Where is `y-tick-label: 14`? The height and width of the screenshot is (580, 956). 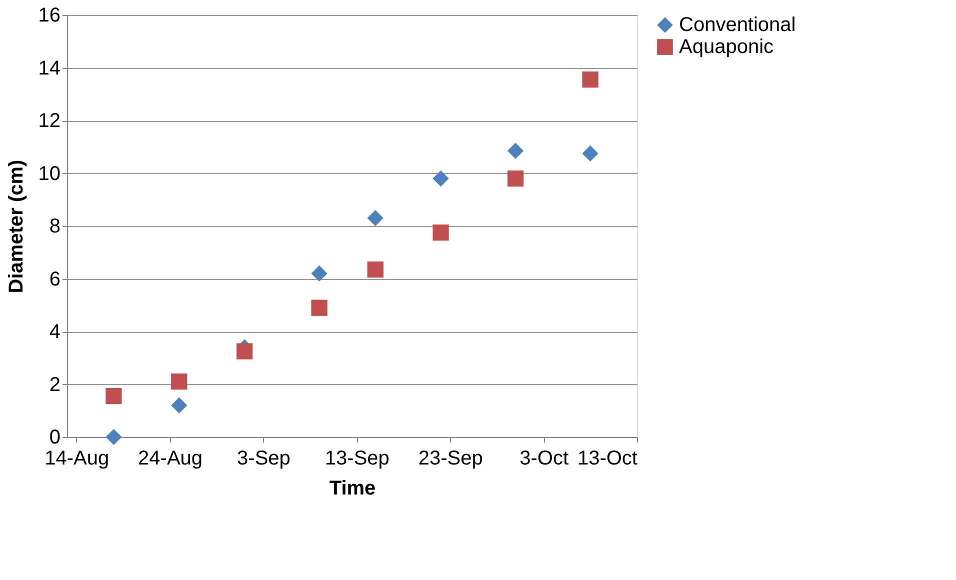
y-tick-label: 14 is located at coordinates (49, 68).